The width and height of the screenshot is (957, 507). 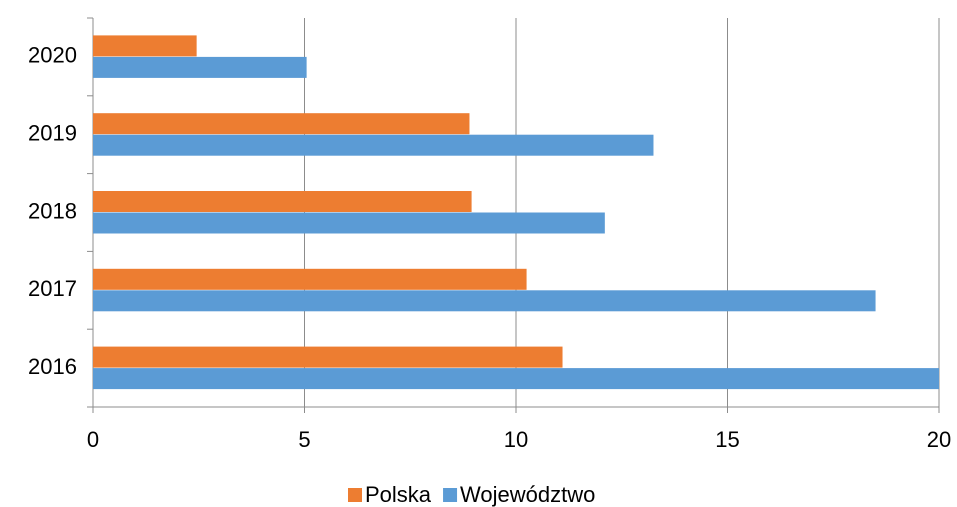 I want to click on x-tick-label: 5, so click(x=304, y=439).